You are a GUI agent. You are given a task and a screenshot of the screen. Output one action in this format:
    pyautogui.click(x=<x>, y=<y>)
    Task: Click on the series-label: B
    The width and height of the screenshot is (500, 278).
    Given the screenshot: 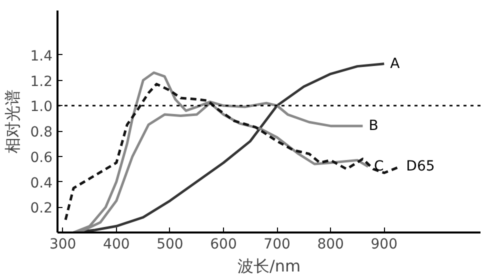 What is the action you would take?
    pyautogui.click(x=373, y=126)
    